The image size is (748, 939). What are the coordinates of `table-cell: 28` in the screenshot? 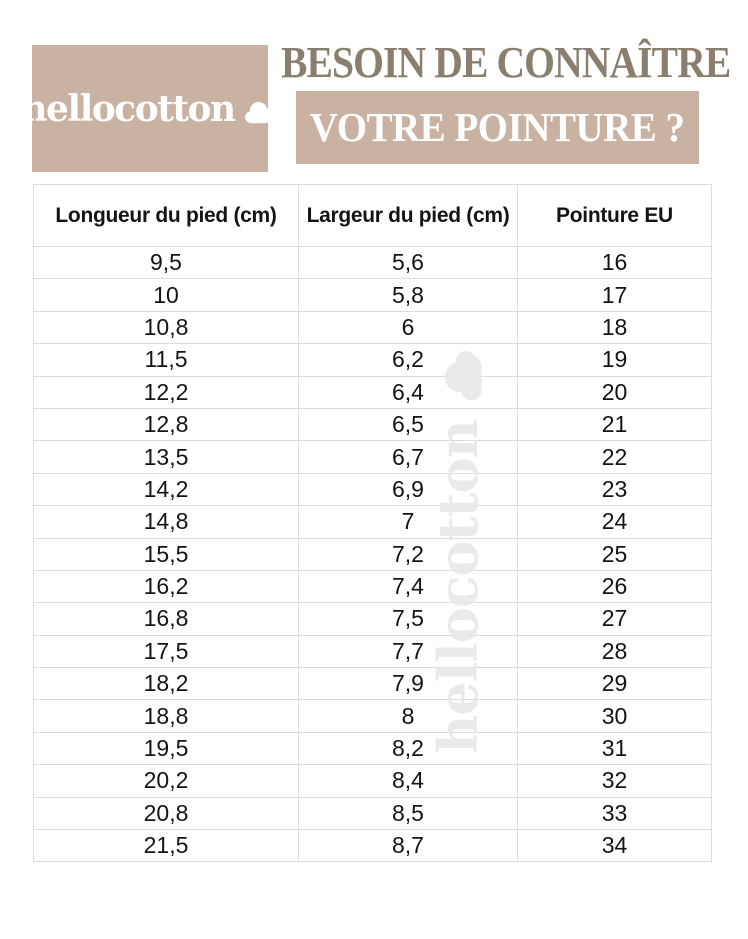 It's located at (614, 651).